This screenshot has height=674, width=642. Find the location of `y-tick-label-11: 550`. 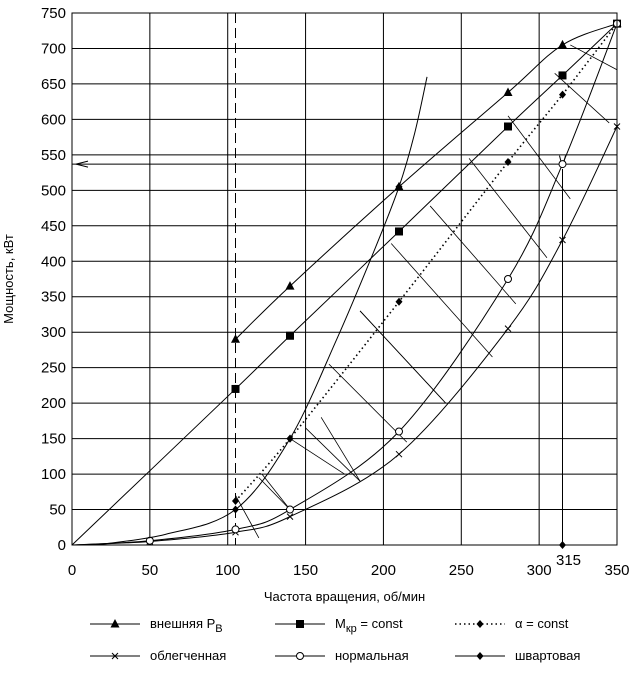

y-tick-label-11: 550 is located at coordinates (53, 155).